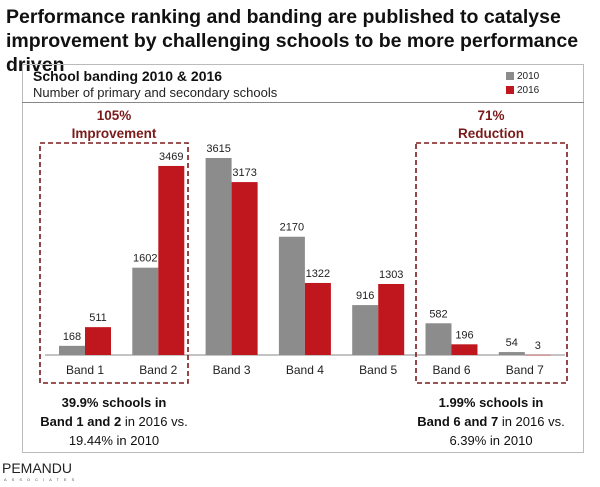 The image size is (600, 487). Describe the element at coordinates (232, 370) in the screenshot. I see `x-tick-label: Band 3` at that location.